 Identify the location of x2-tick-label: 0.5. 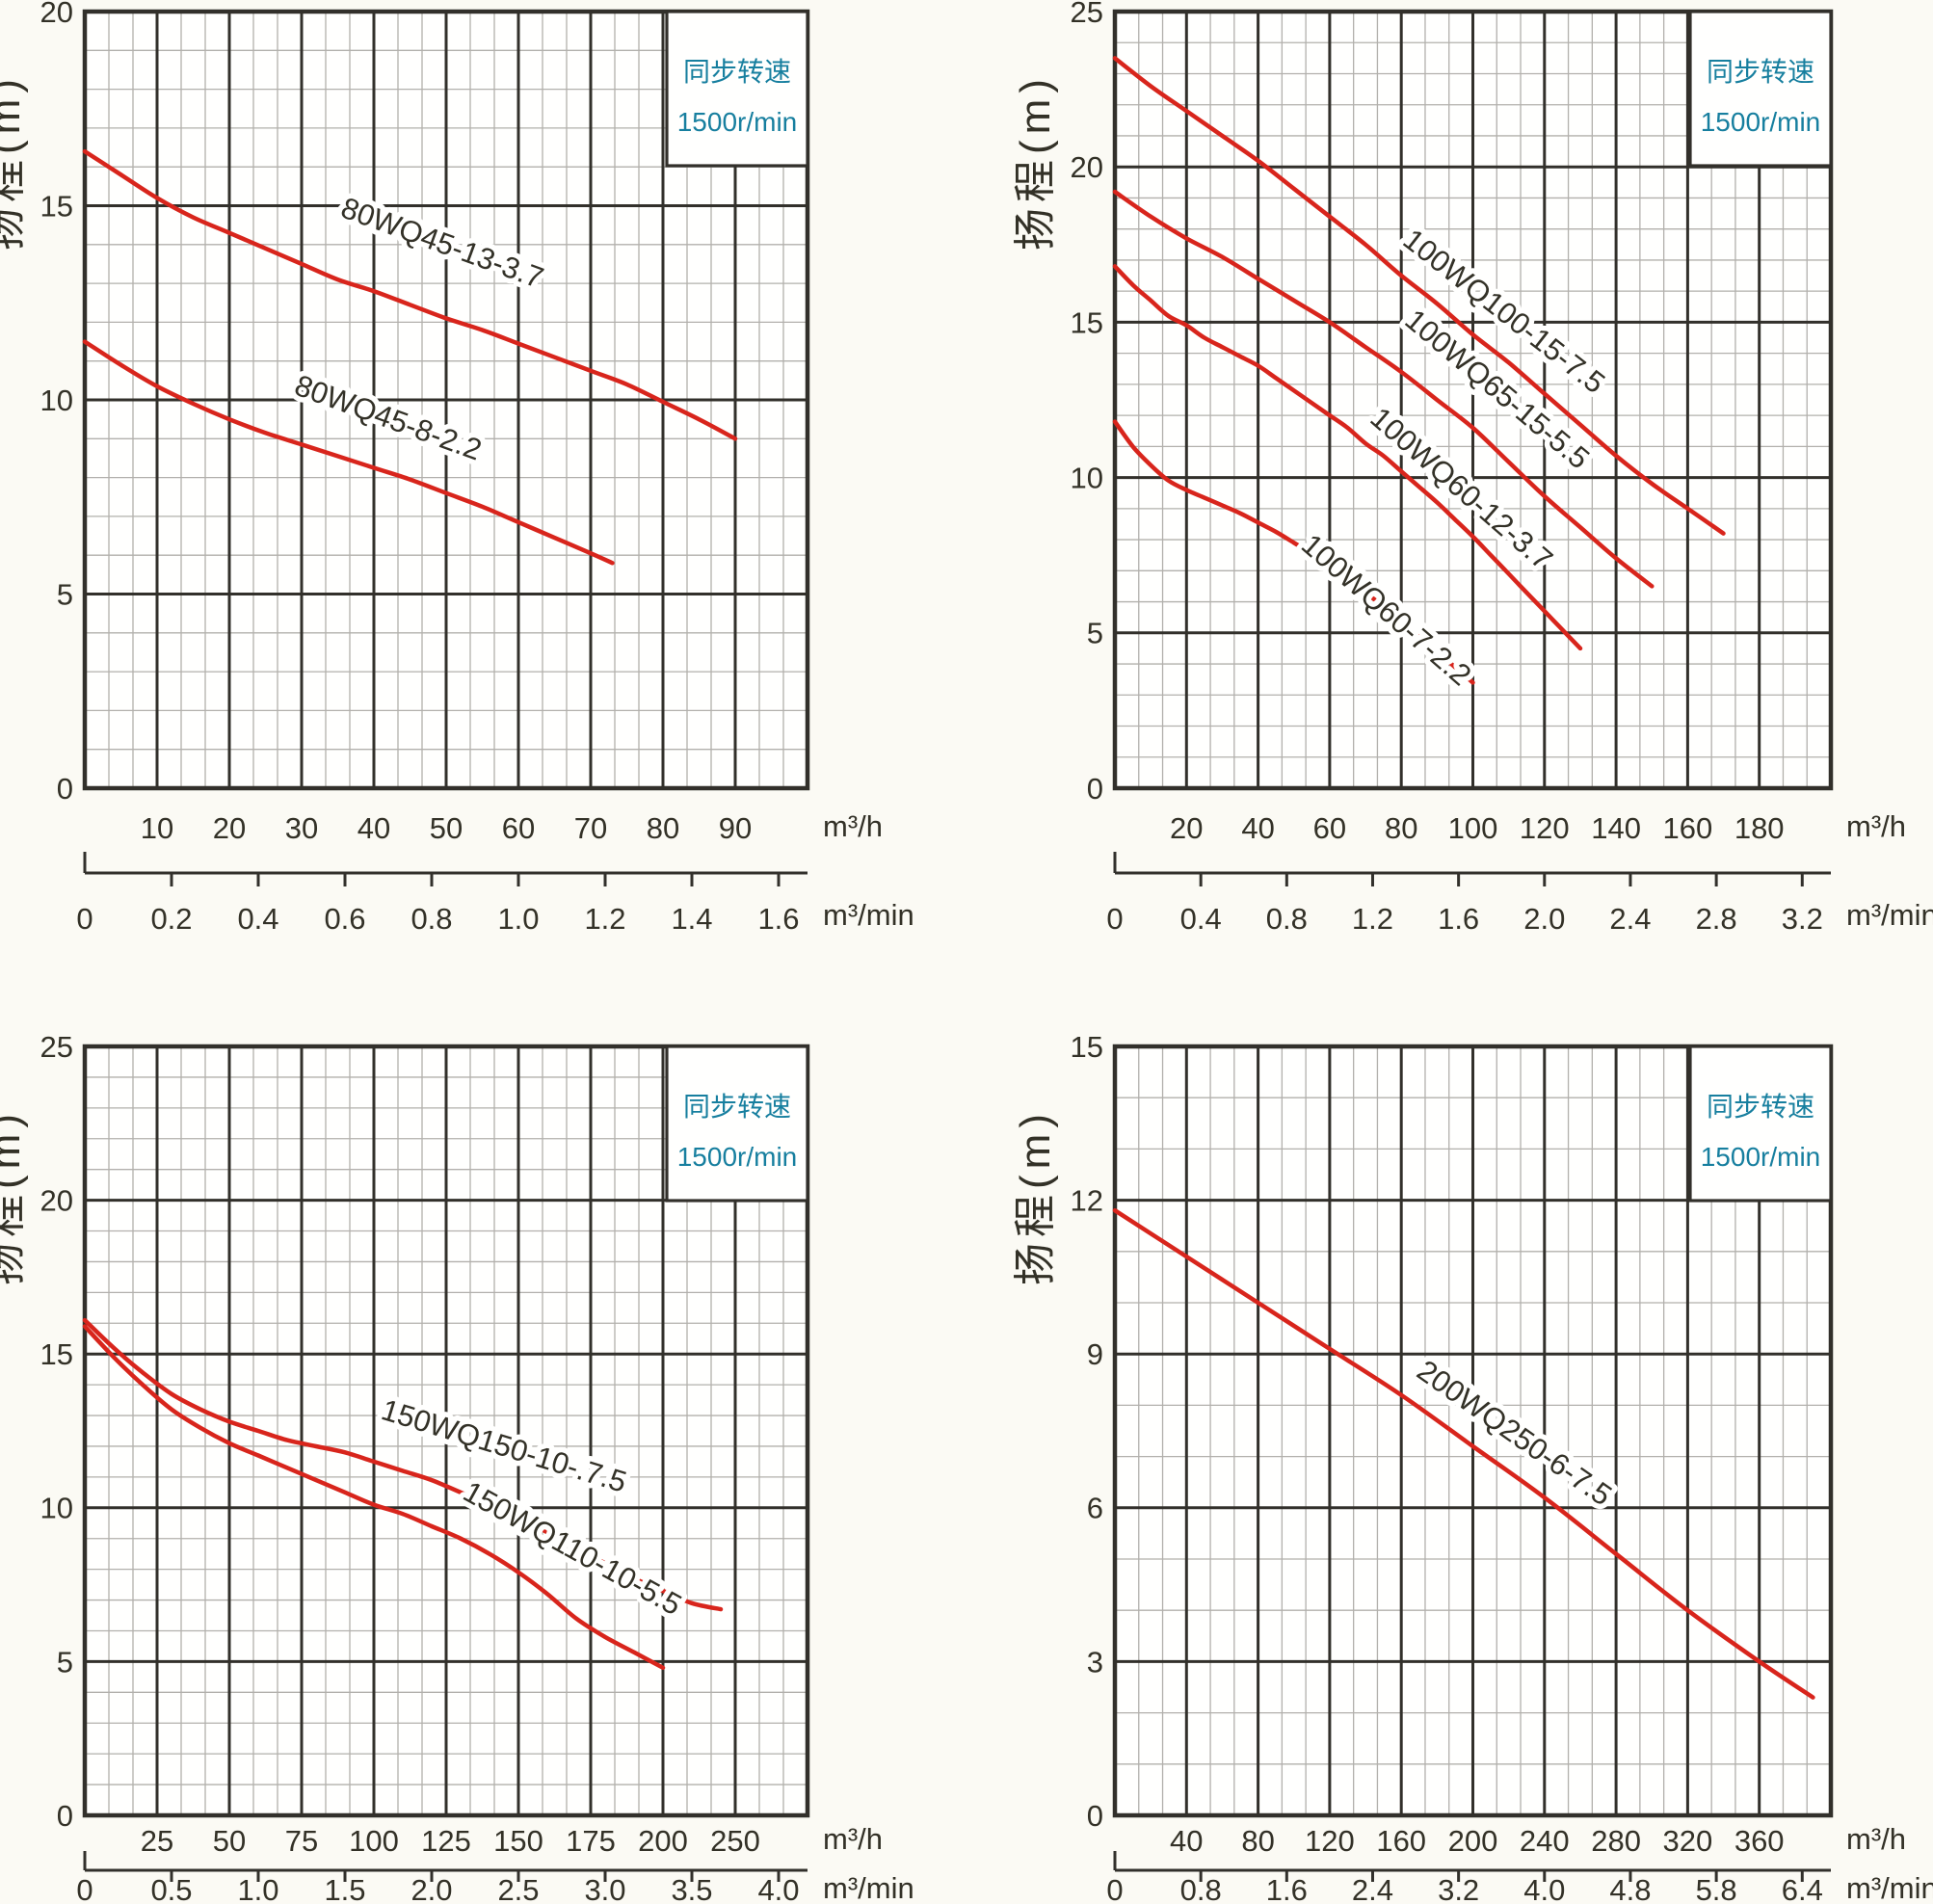
(171, 1889).